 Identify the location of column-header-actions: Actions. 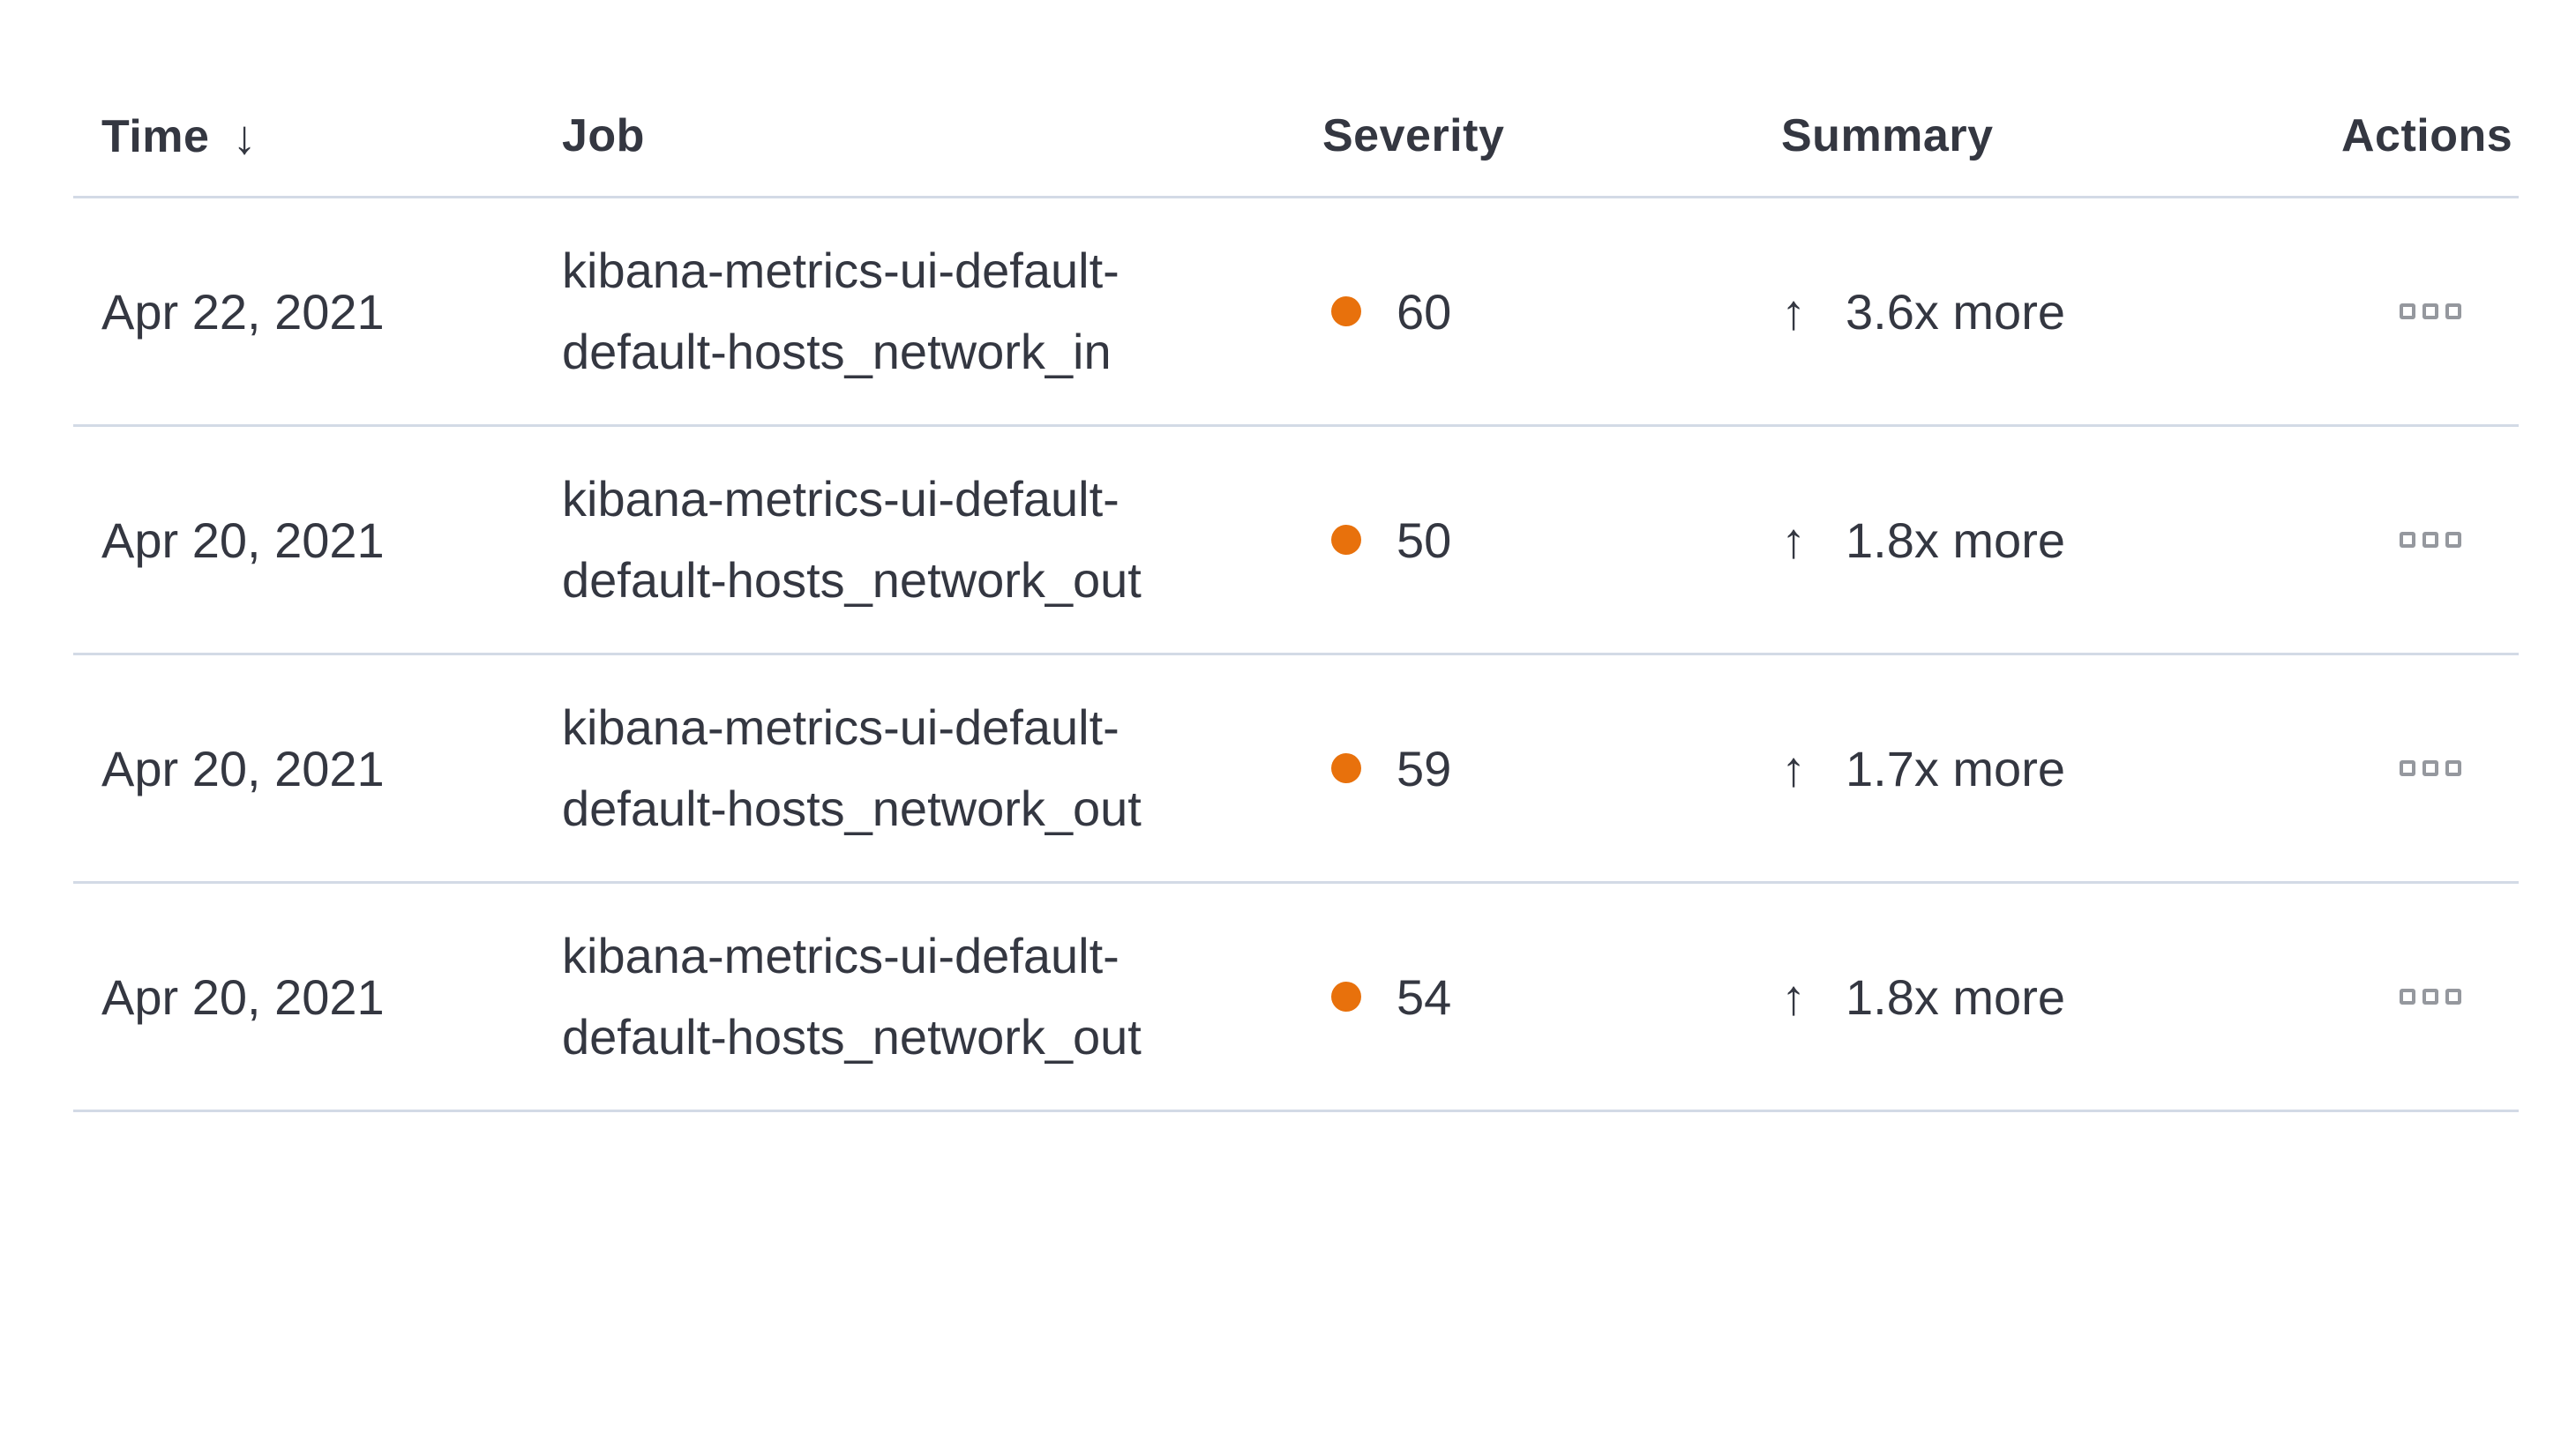
(2438, 136).